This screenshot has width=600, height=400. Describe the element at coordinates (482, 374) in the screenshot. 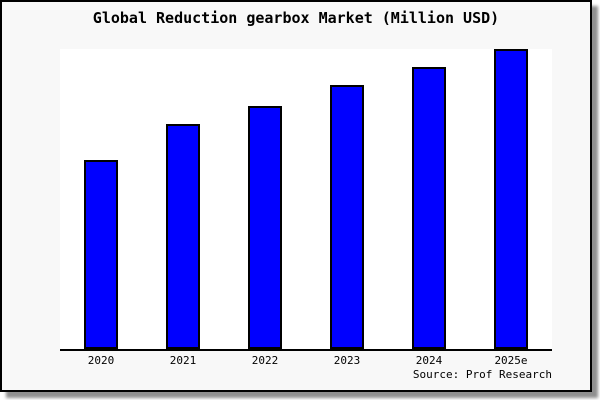

I see `source-credit: Source: Prof Research` at that location.